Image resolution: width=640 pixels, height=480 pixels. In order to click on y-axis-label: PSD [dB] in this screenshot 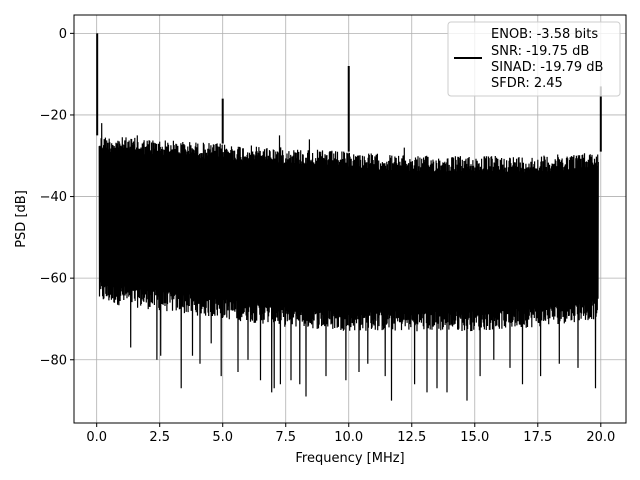, I will do `click(21, 219)`.